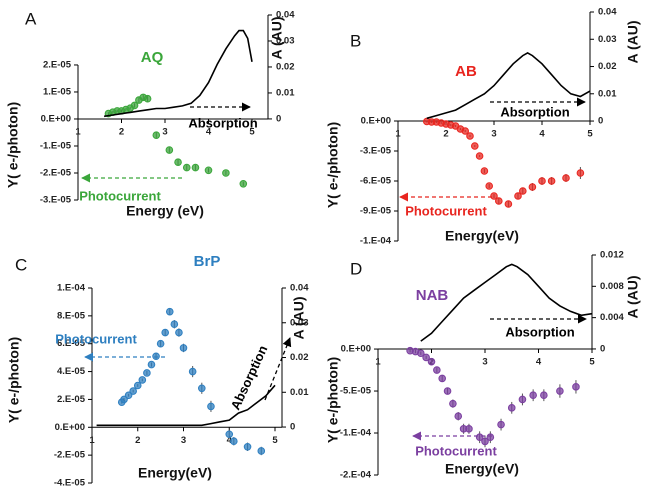 This screenshot has width=648, height=488. Describe the element at coordinates (612, 317) in the screenshot. I see `y2-tick-label: 0.004` at that location.